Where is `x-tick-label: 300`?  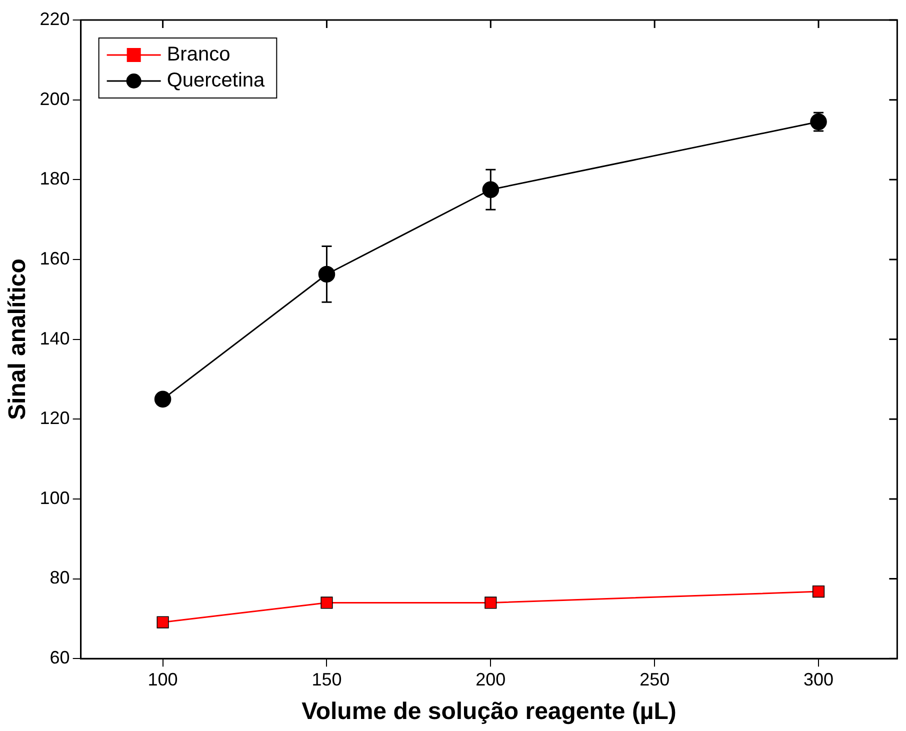
x-tick-label: 300 is located at coordinates (818, 679).